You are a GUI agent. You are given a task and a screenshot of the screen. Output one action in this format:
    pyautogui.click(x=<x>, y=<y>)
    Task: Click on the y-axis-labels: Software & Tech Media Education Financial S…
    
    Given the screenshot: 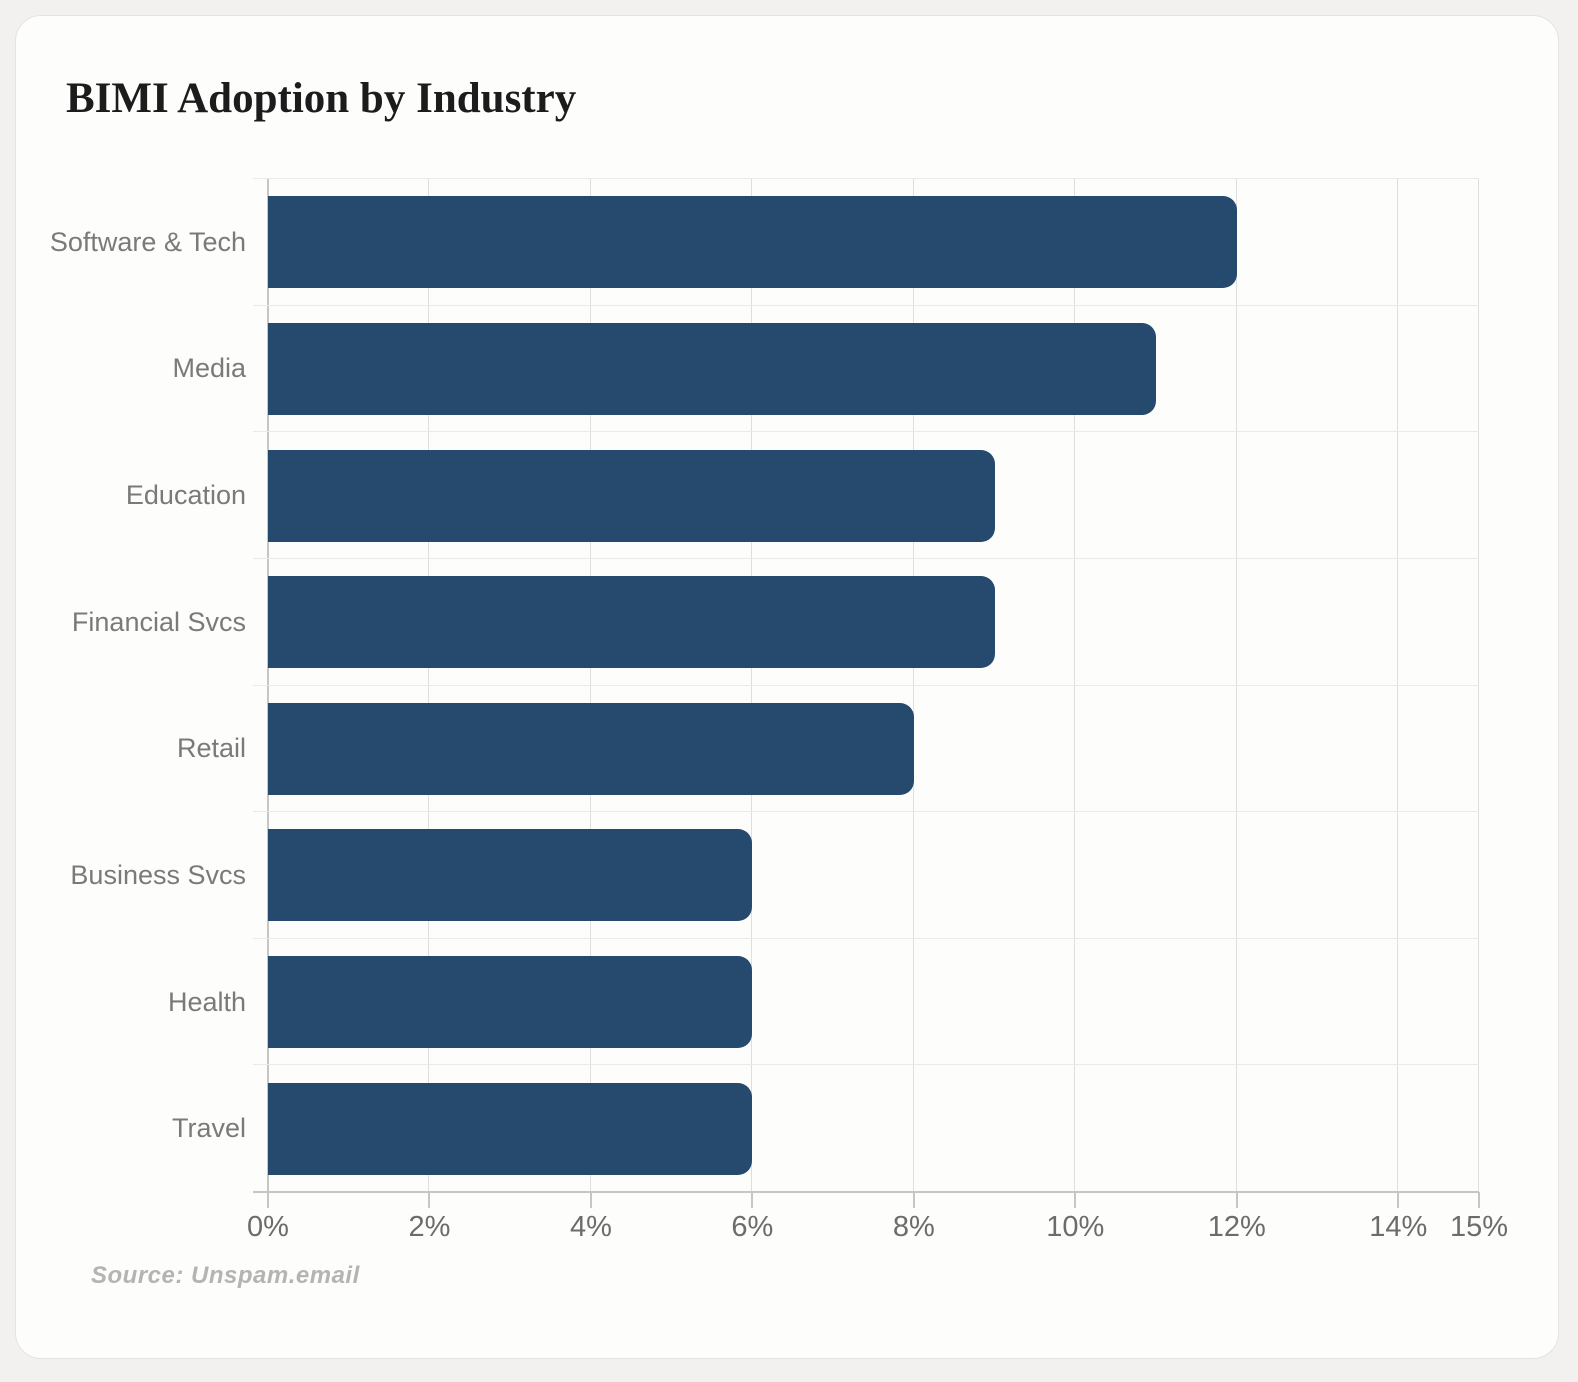 What is the action you would take?
    pyautogui.click(x=131, y=685)
    